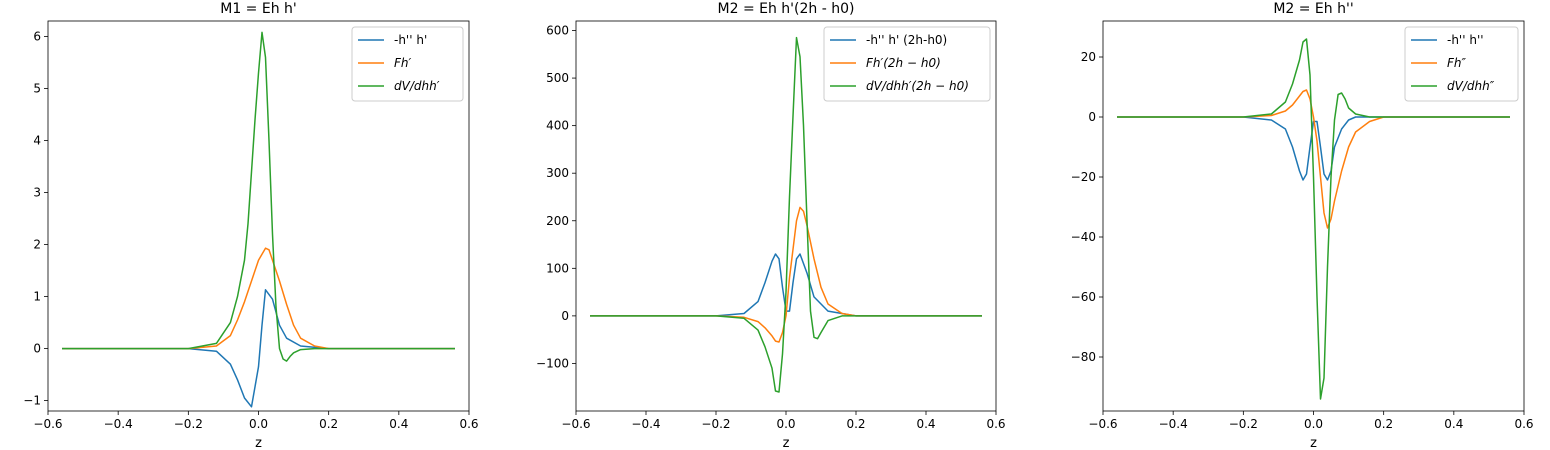  I want to click on y-tick-label: 300, so click(557, 173).